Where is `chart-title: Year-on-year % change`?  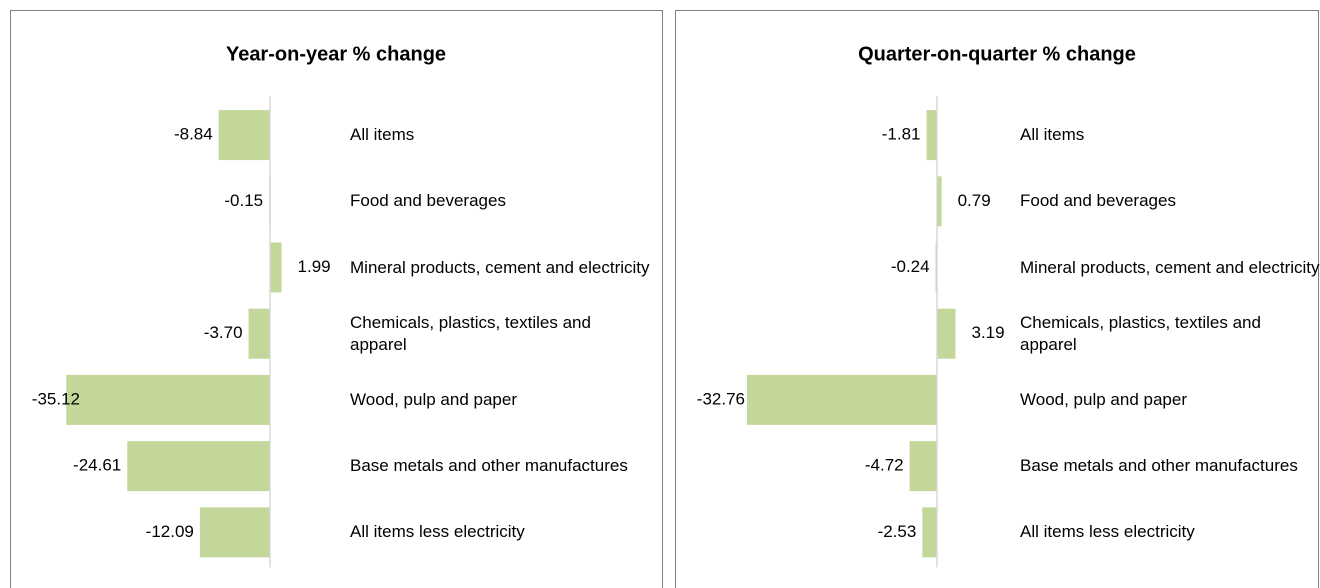
chart-title: Year-on-year % change is located at coordinates (336, 54).